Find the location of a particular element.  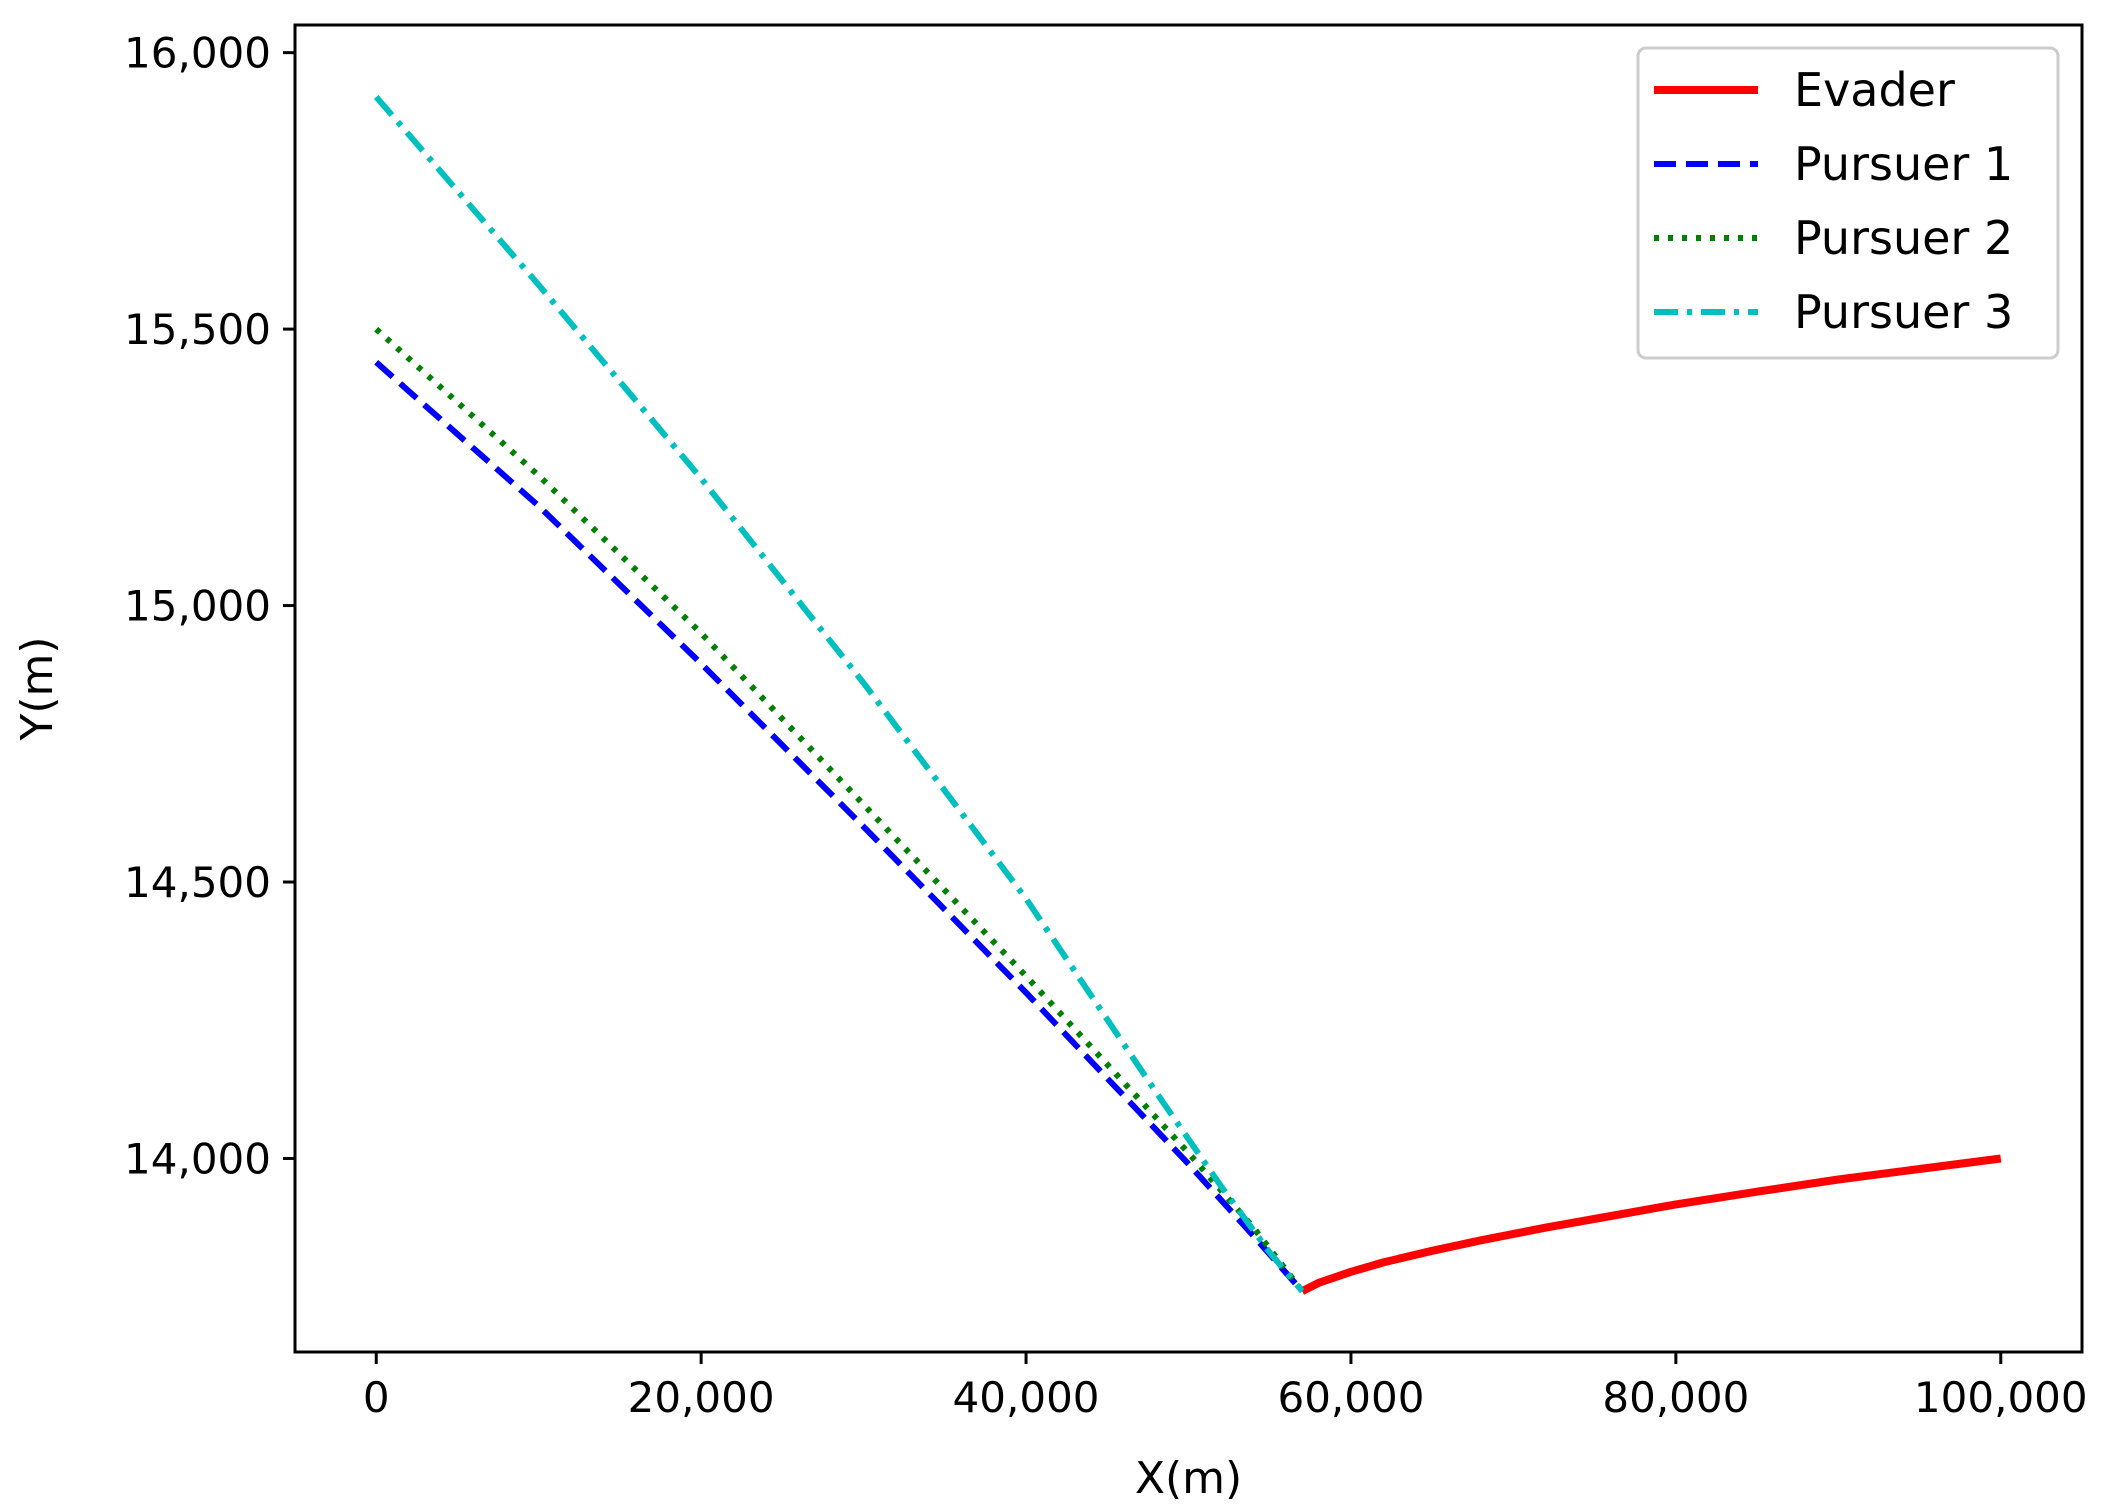

legend-label: Evader is located at coordinates (1874, 90).